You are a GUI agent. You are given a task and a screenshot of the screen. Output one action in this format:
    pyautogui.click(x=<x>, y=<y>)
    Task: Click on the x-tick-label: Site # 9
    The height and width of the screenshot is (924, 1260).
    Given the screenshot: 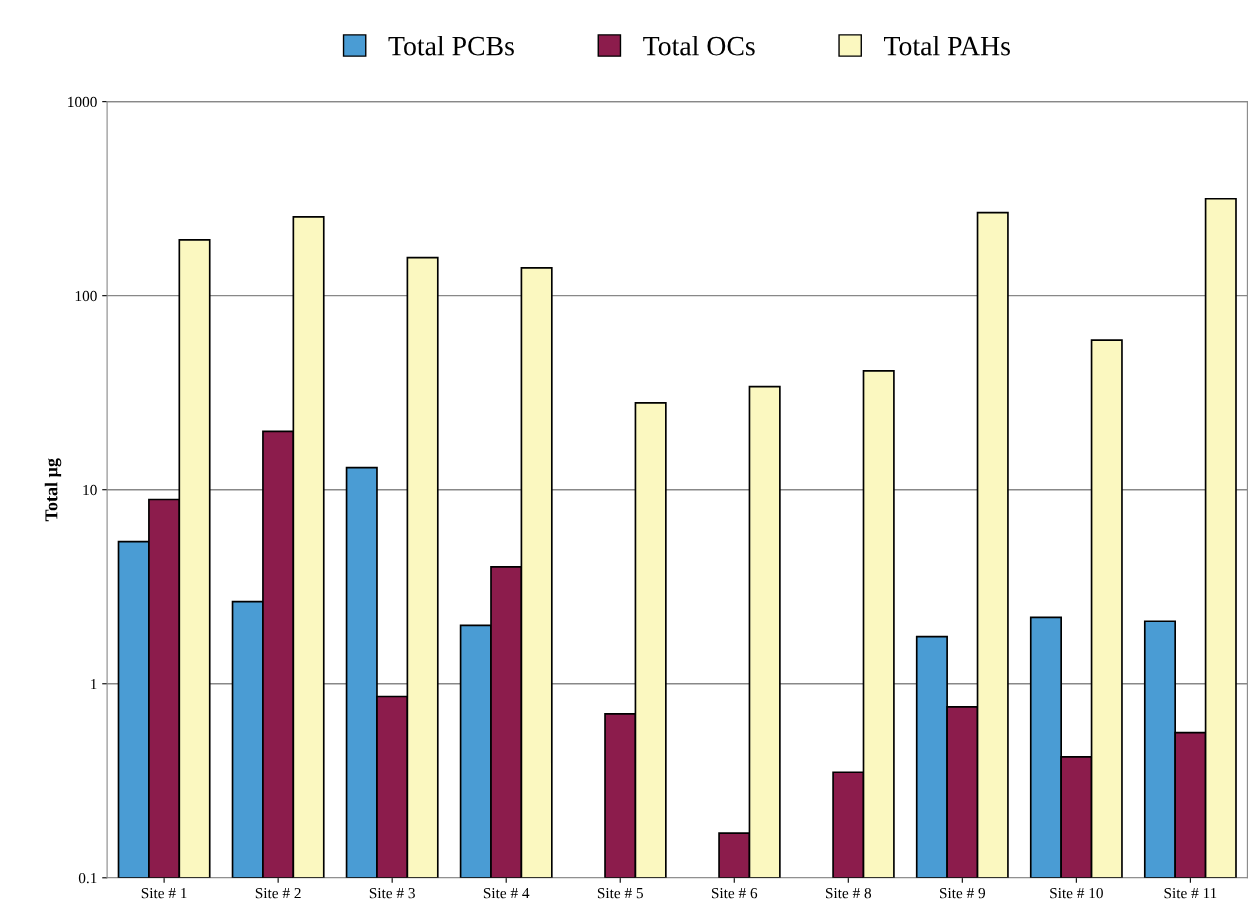 What is the action you would take?
    pyautogui.click(x=963, y=893)
    